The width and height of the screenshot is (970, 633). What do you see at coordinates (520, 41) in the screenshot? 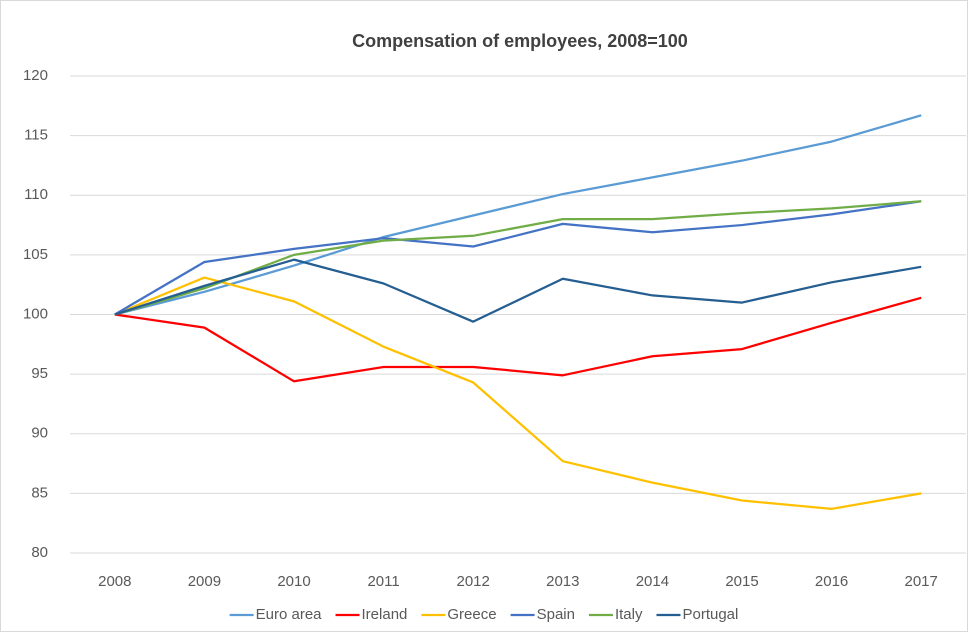
I see `chart-title: Compensation of employees, 2008=100` at bounding box center [520, 41].